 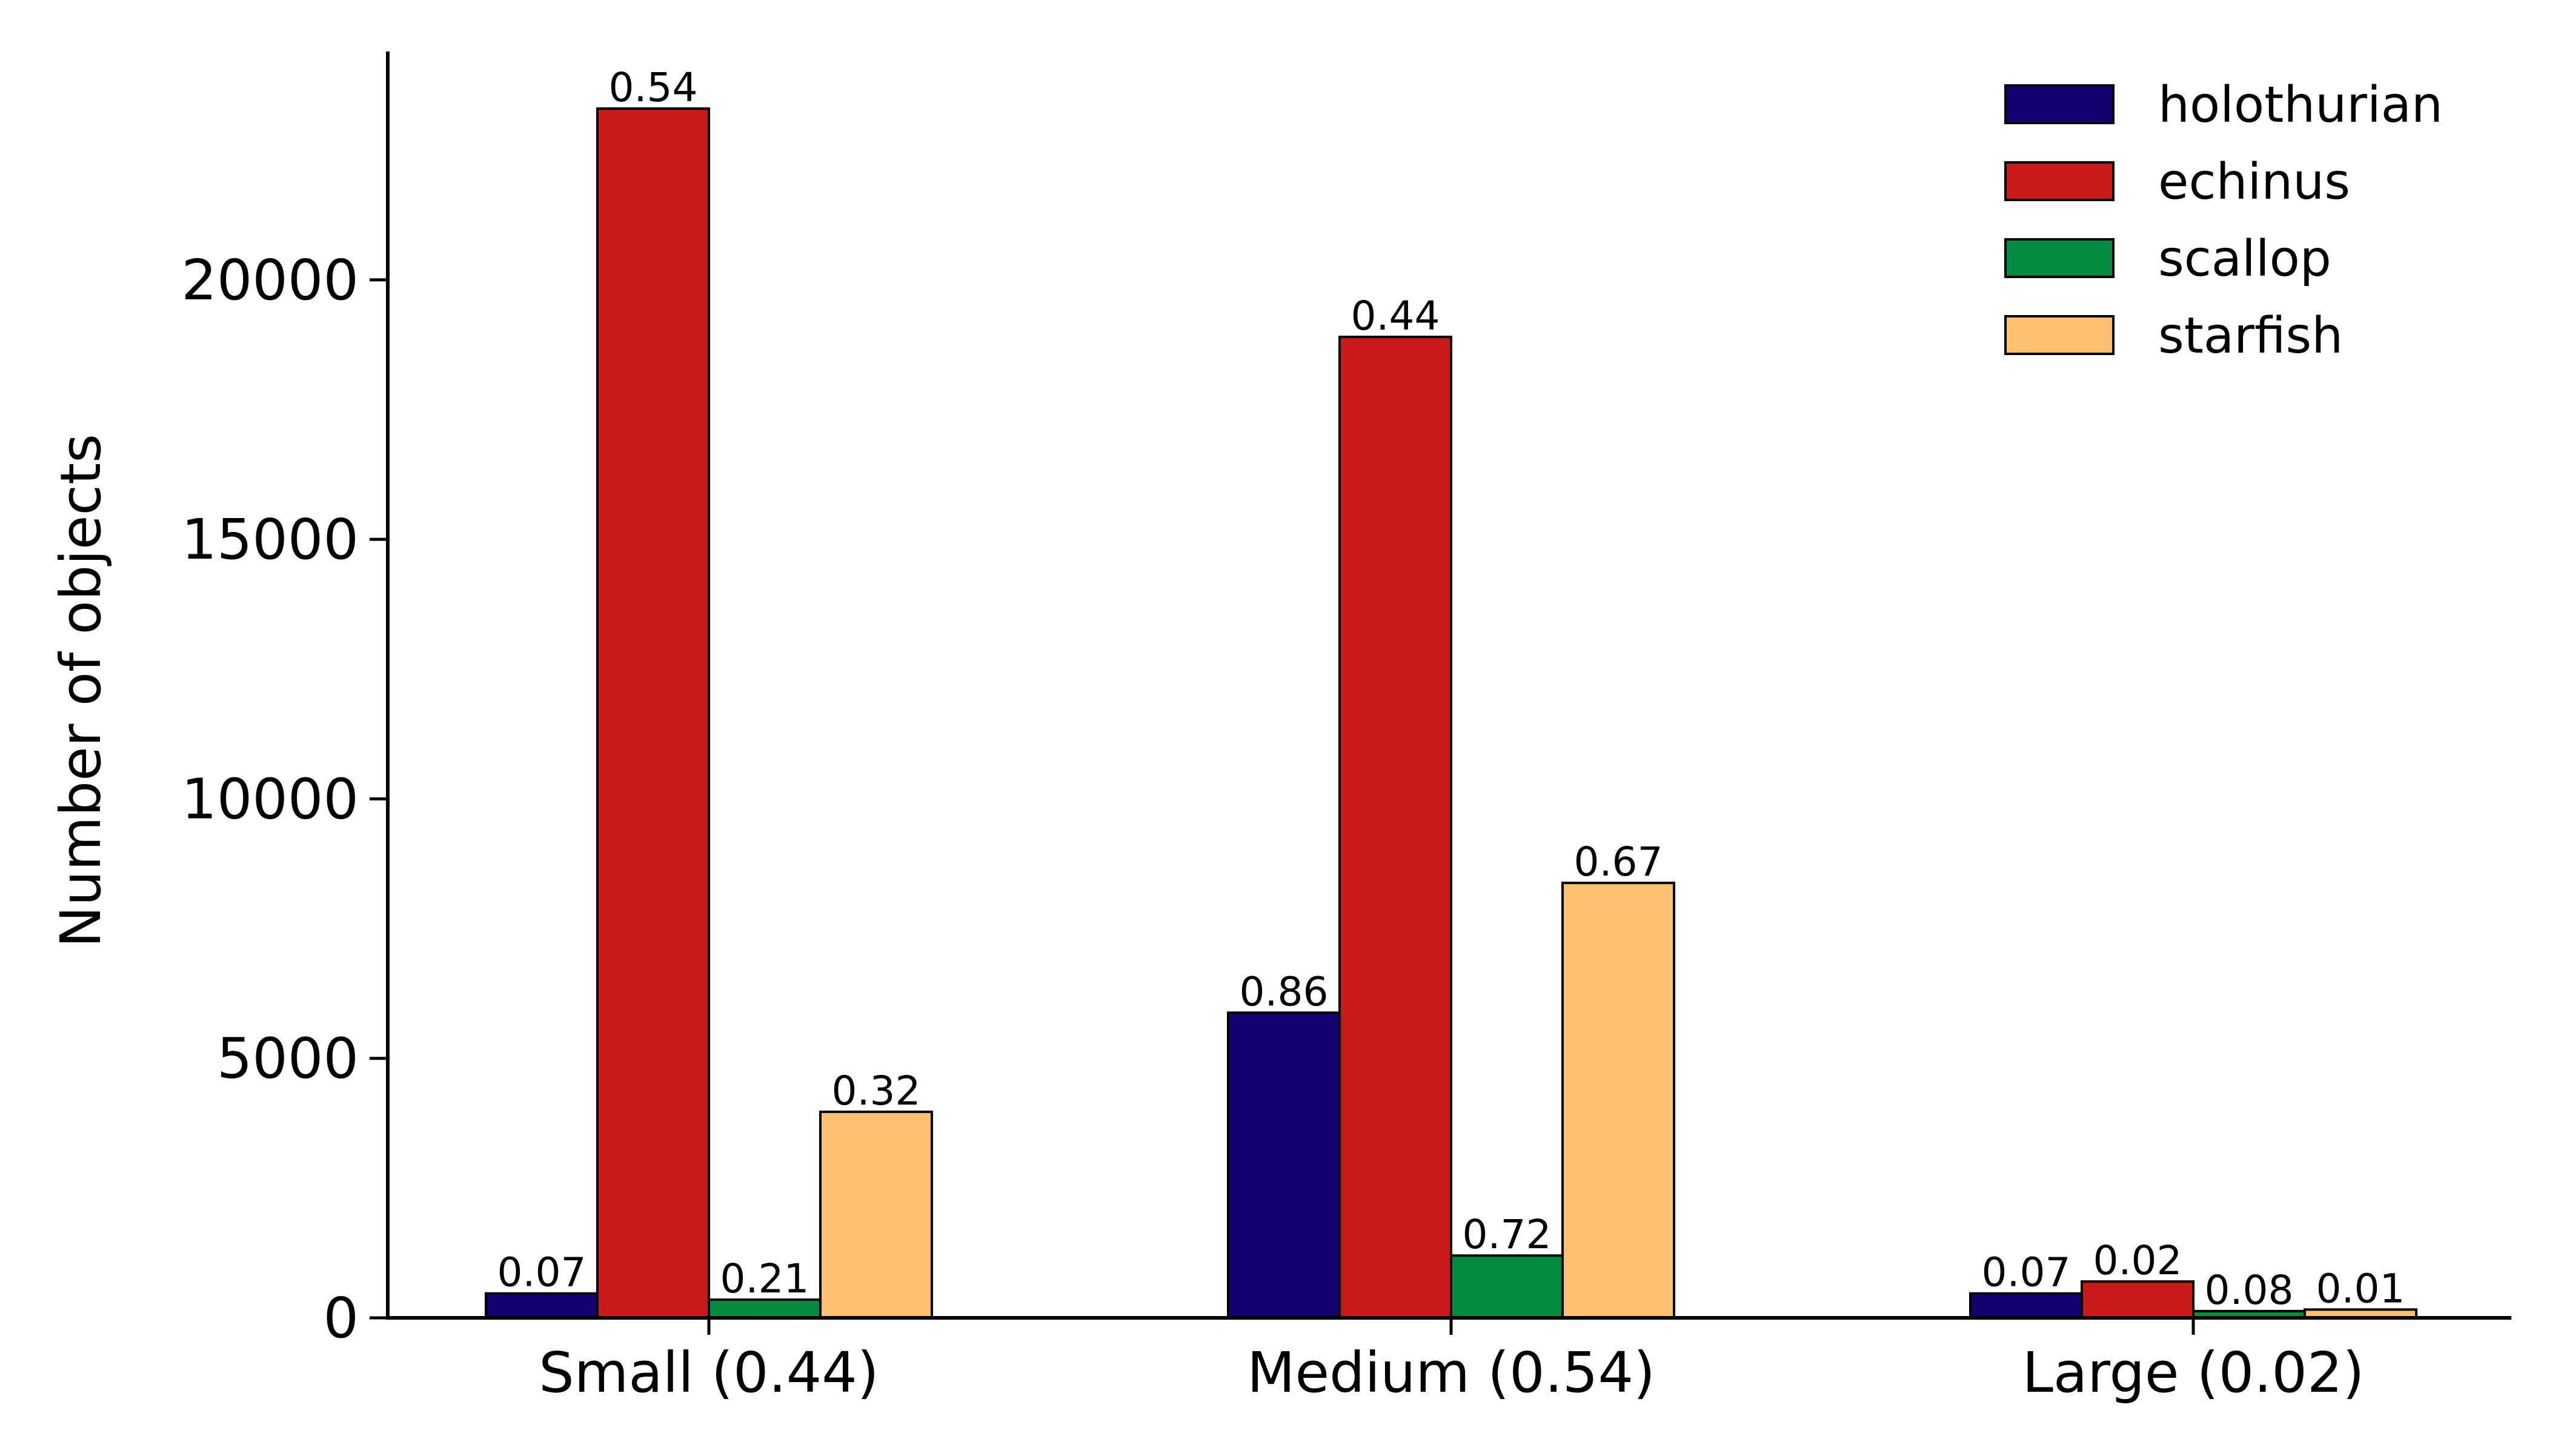 What do you see at coordinates (2137, 1260) in the screenshot?
I see `bar-value-label: 0.02` at bounding box center [2137, 1260].